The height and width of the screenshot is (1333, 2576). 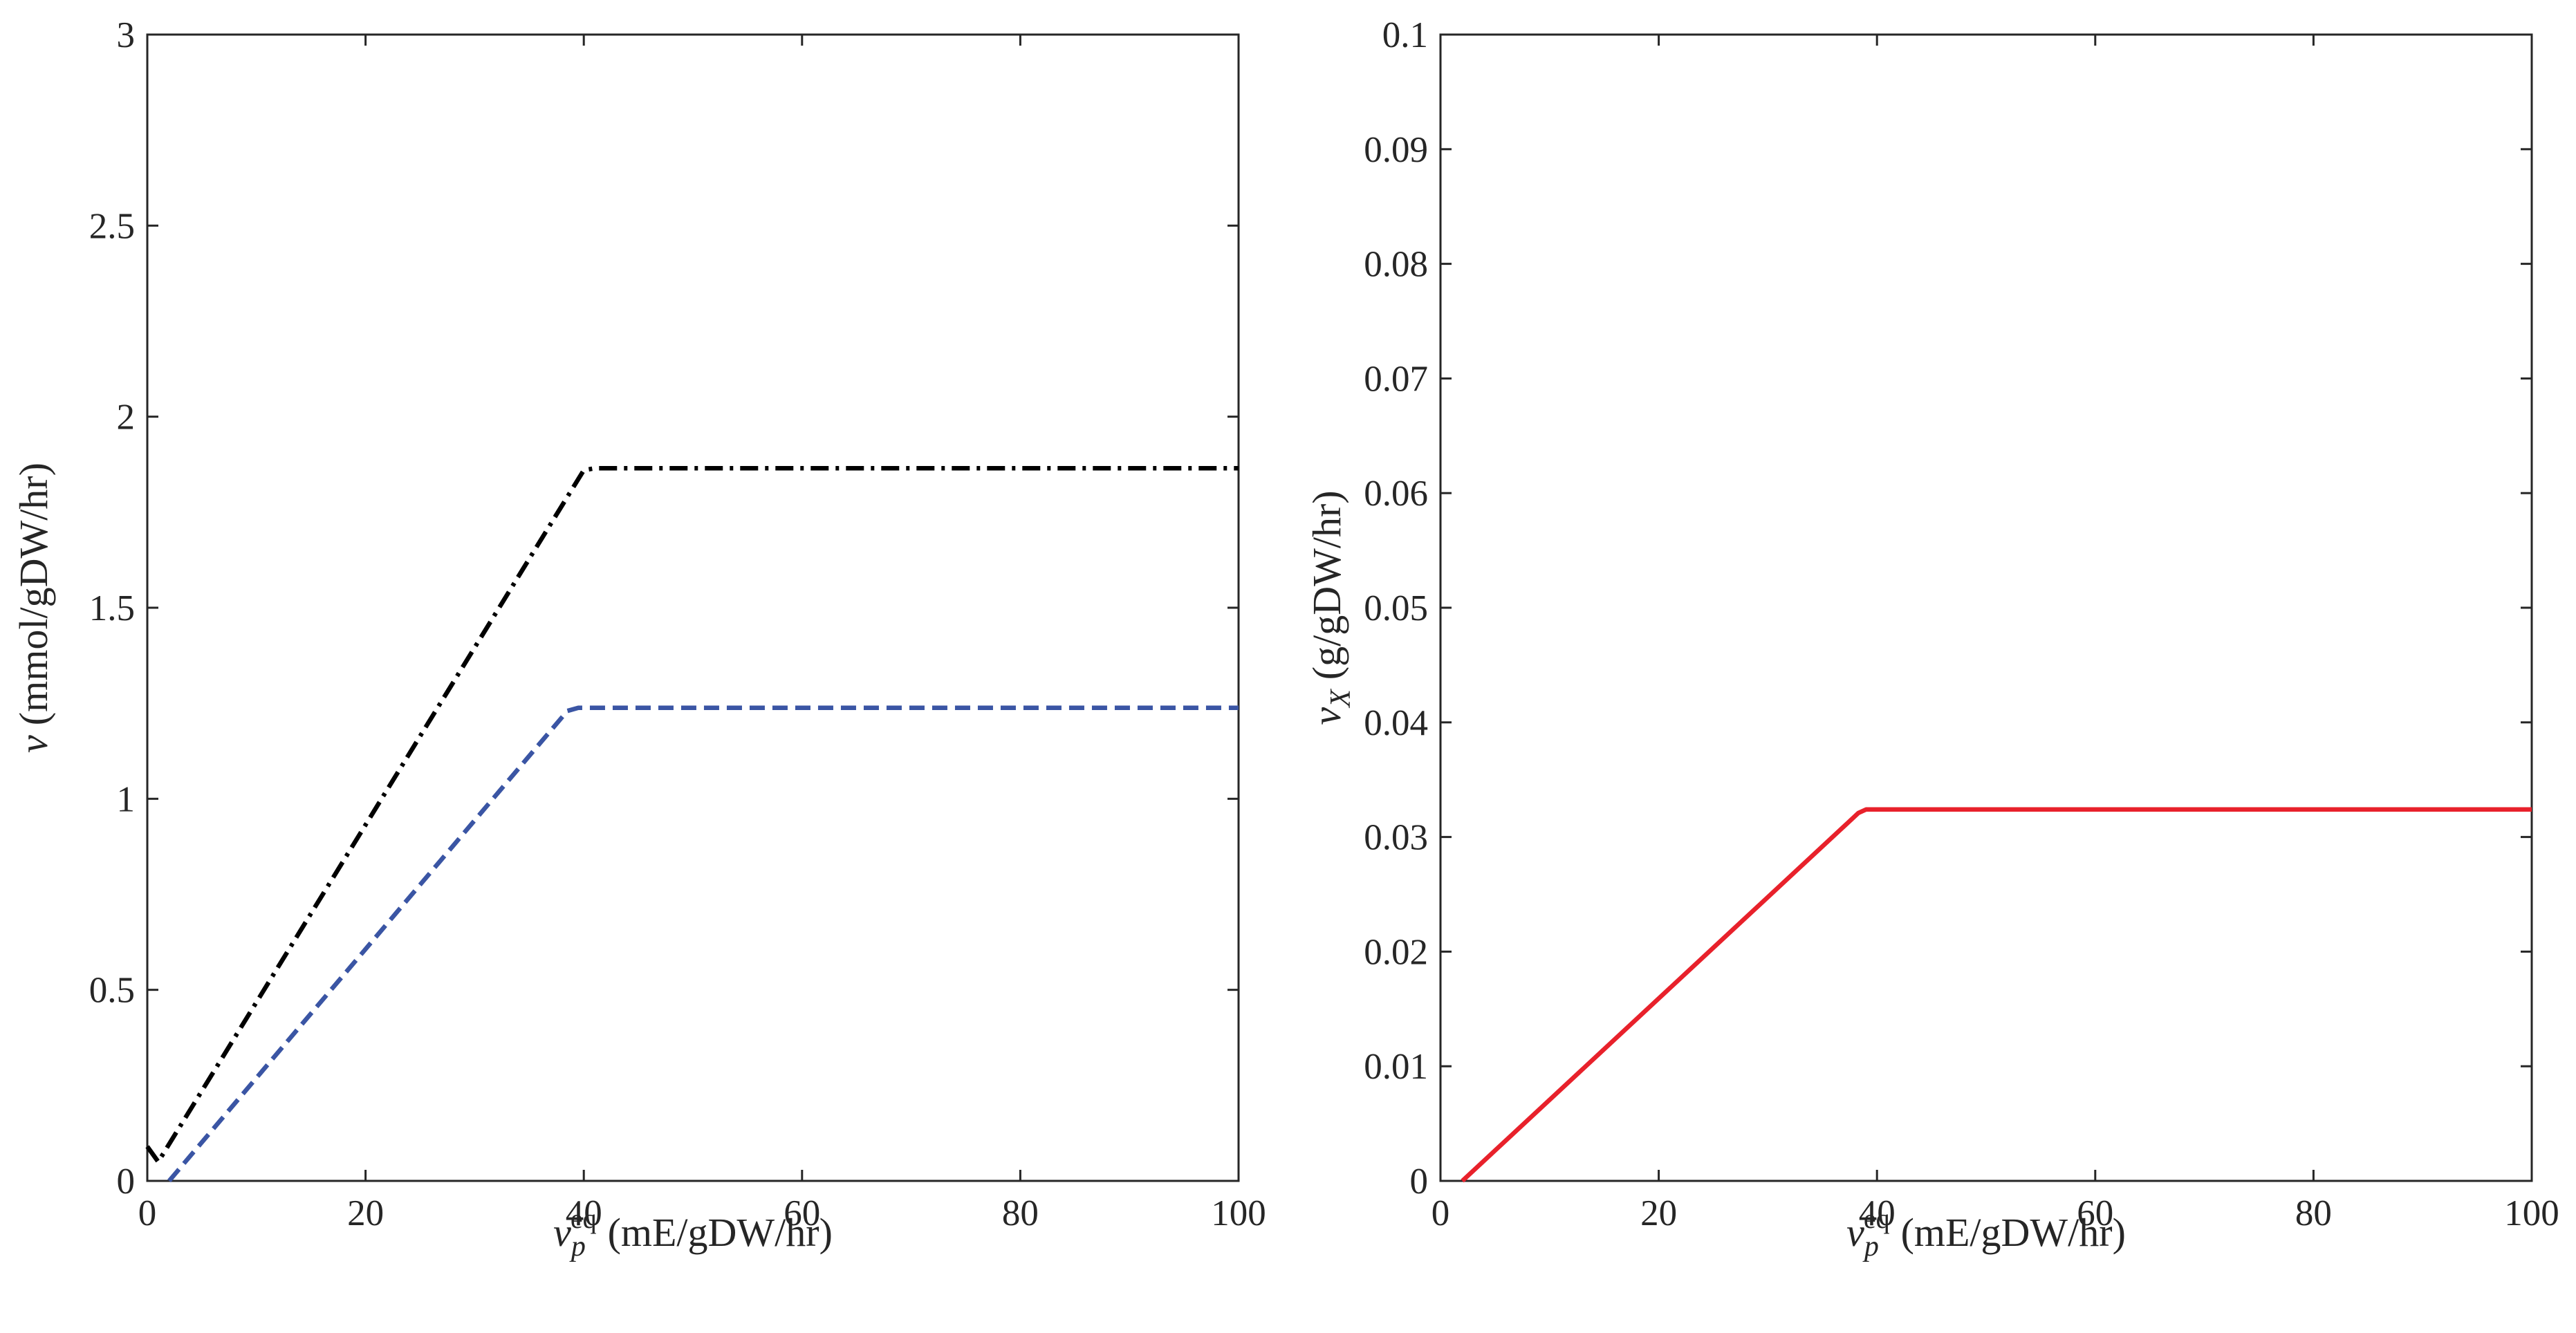 I want to click on left-y-axis-label: v(mmol/gDW/hr), so click(x=33, y=608).